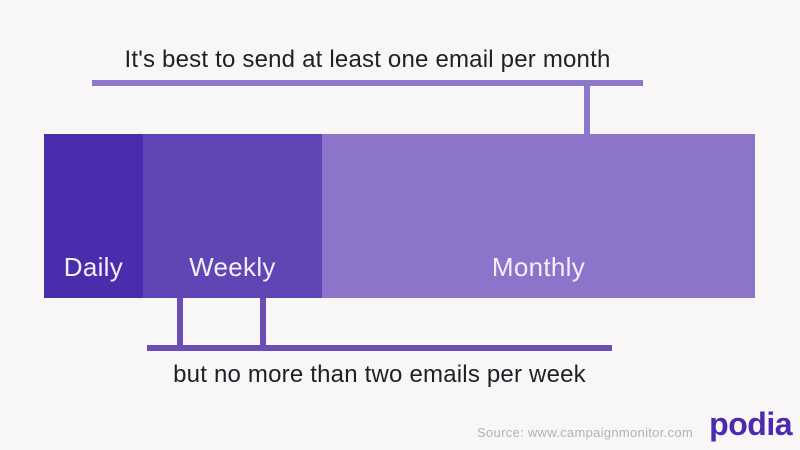 This screenshot has height=450, width=800. I want to click on bar-segment-daily: Daily, so click(93, 216).